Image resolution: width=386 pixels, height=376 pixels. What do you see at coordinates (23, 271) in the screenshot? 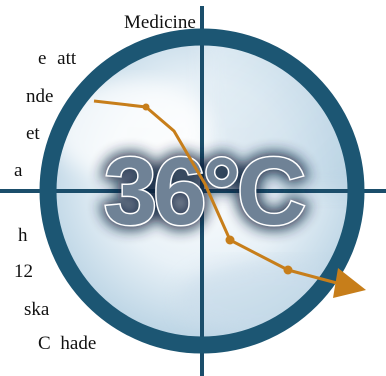
I see `text-line-7: 12` at bounding box center [23, 271].